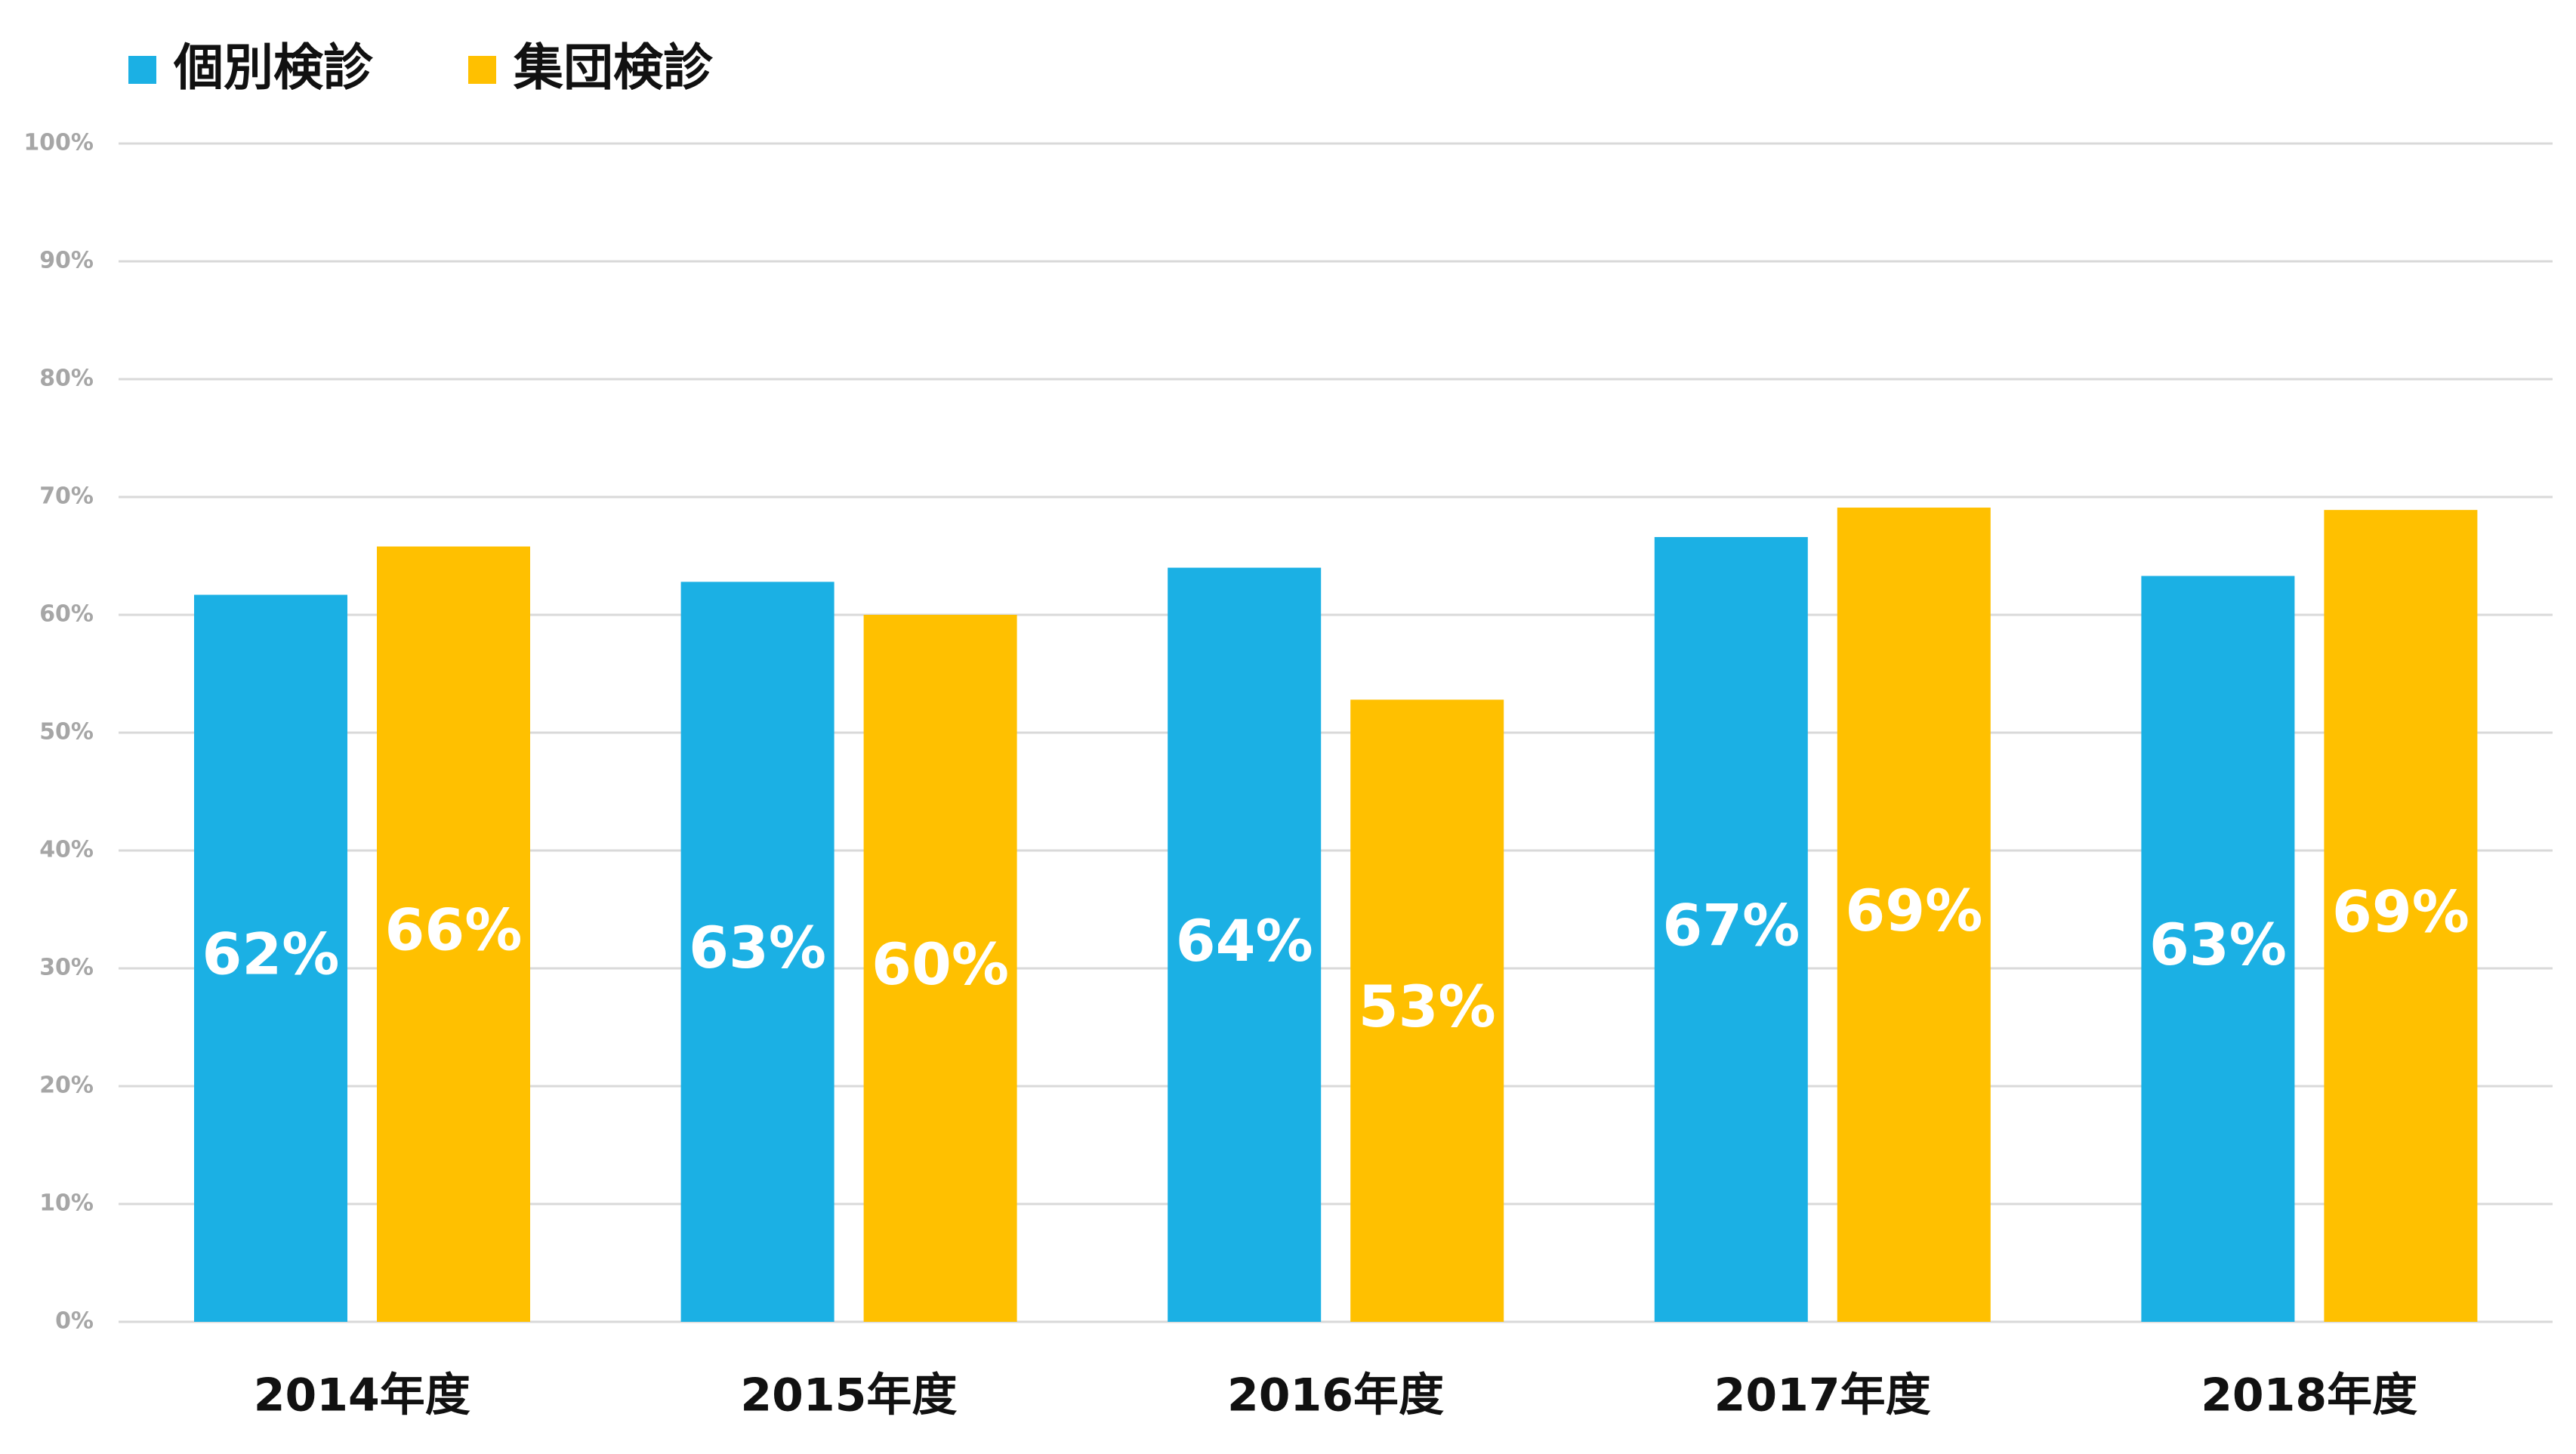 The width and height of the screenshot is (2576, 1454). What do you see at coordinates (66, 850) in the screenshot?
I see `y-tick-label: 40%` at bounding box center [66, 850].